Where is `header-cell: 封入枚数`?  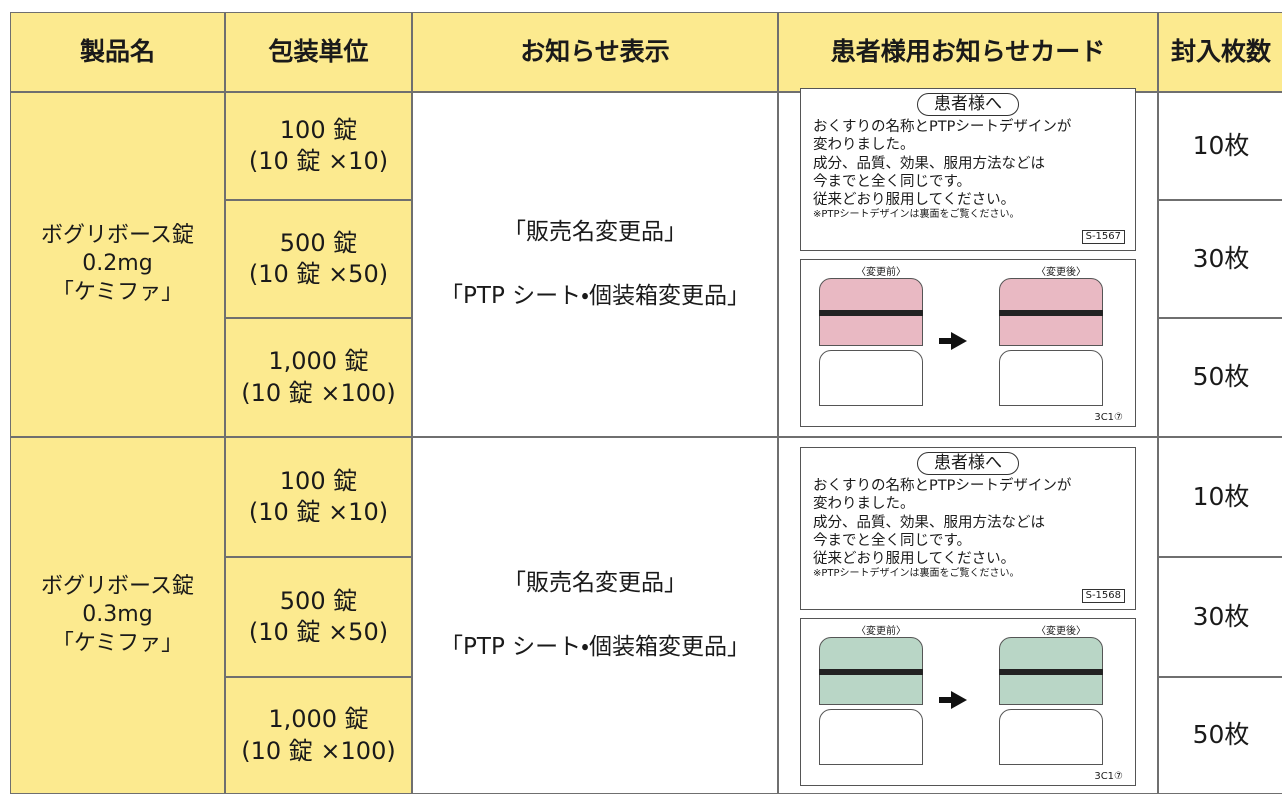 header-cell: 封入枚数 is located at coordinates (1220, 52).